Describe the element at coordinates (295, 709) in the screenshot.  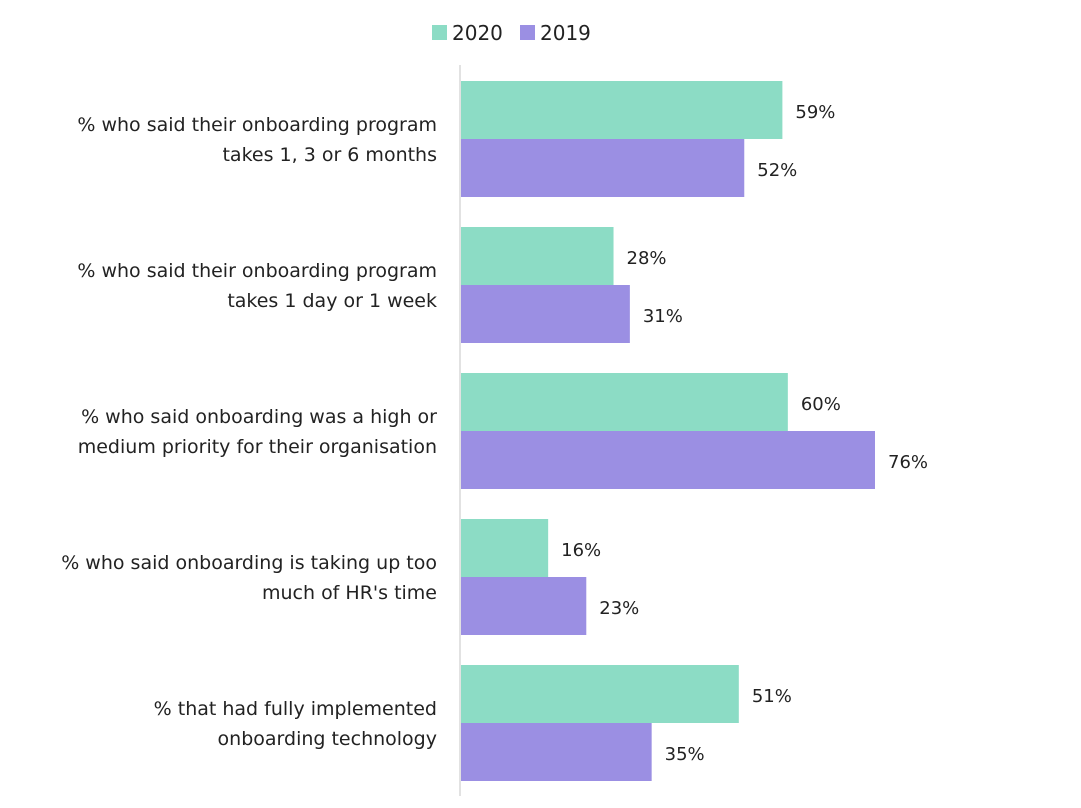
I see `category-label: % that had fully implemented` at that location.